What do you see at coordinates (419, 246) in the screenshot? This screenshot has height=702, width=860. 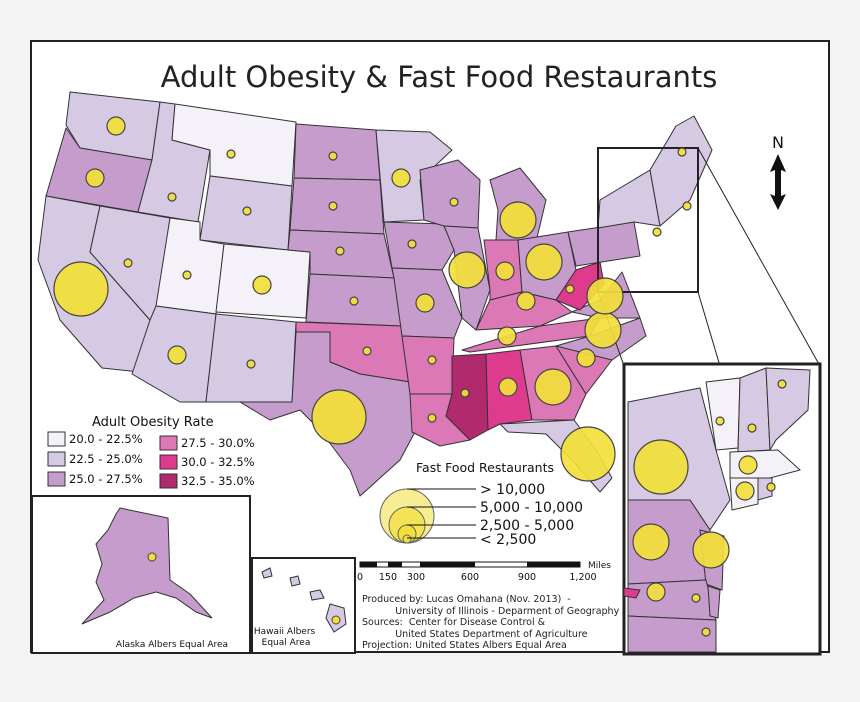 I see `state-iowa` at bounding box center [419, 246].